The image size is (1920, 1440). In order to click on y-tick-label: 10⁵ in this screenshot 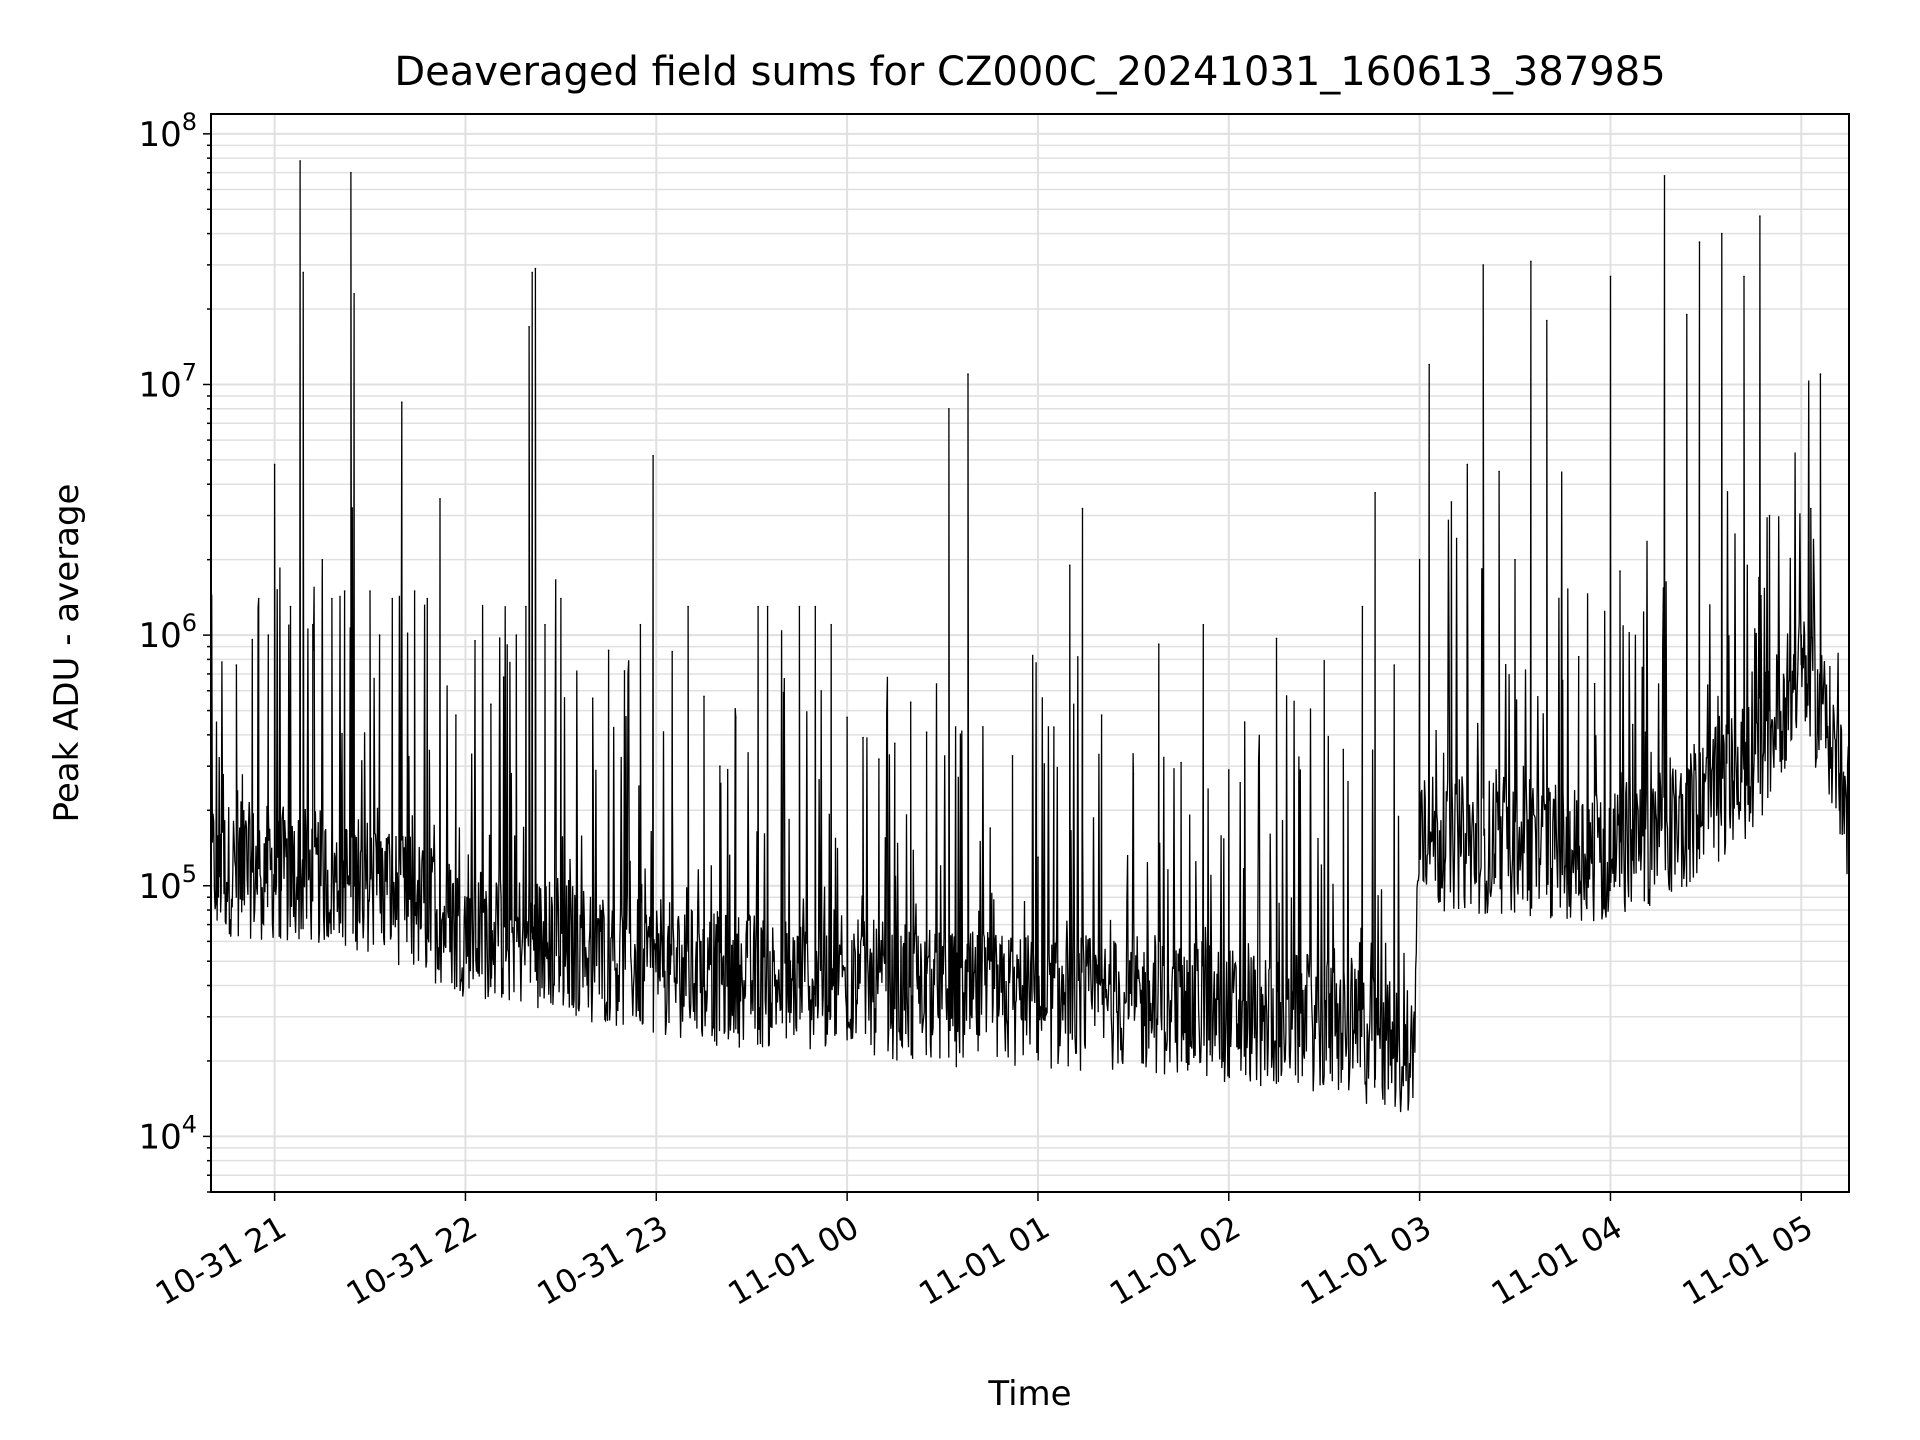, I will do `click(167, 883)`.